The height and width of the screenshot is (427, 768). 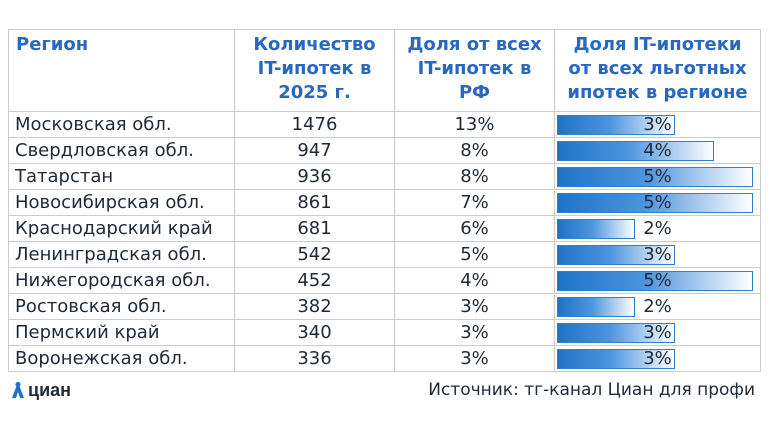 What do you see at coordinates (121, 254) in the screenshot?
I see `region-name: Ленинградская обл.` at bounding box center [121, 254].